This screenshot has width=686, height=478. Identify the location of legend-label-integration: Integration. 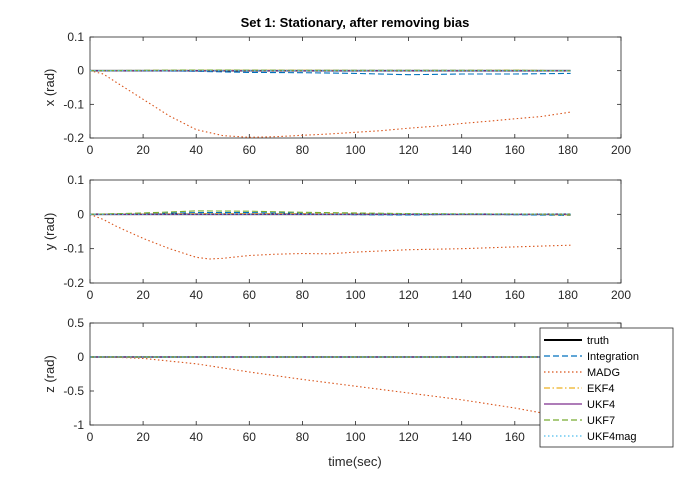
(613, 357).